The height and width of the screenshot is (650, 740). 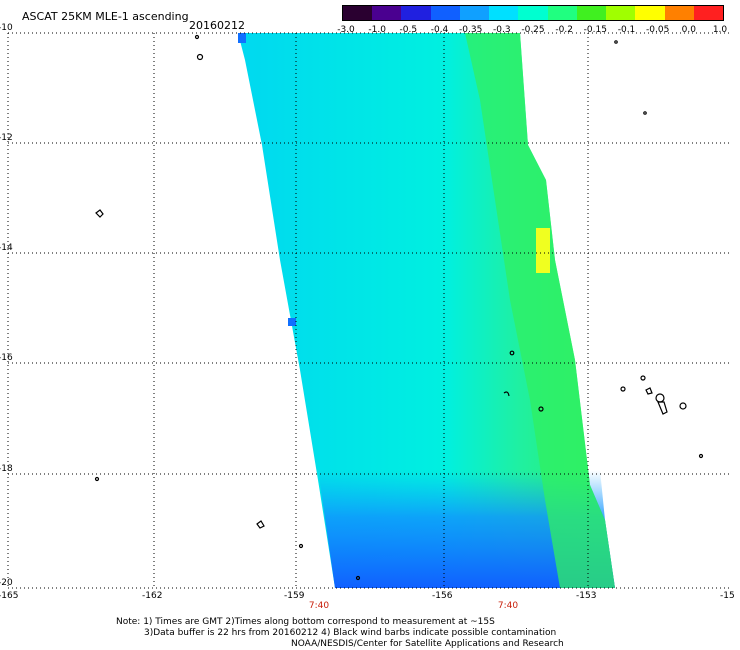 What do you see at coordinates (105, 16) in the screenshot?
I see `chart-title: ASCAT 25KM MLE-1 ascending` at bounding box center [105, 16].